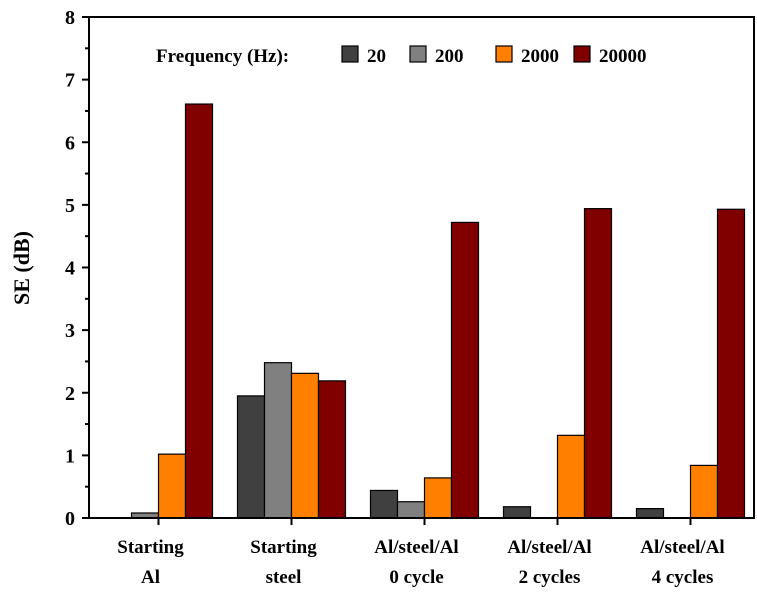 This screenshot has height=592, width=757. Describe the element at coordinates (416, 577) in the screenshot. I see `x-tick-label: 0 cycle` at that location.